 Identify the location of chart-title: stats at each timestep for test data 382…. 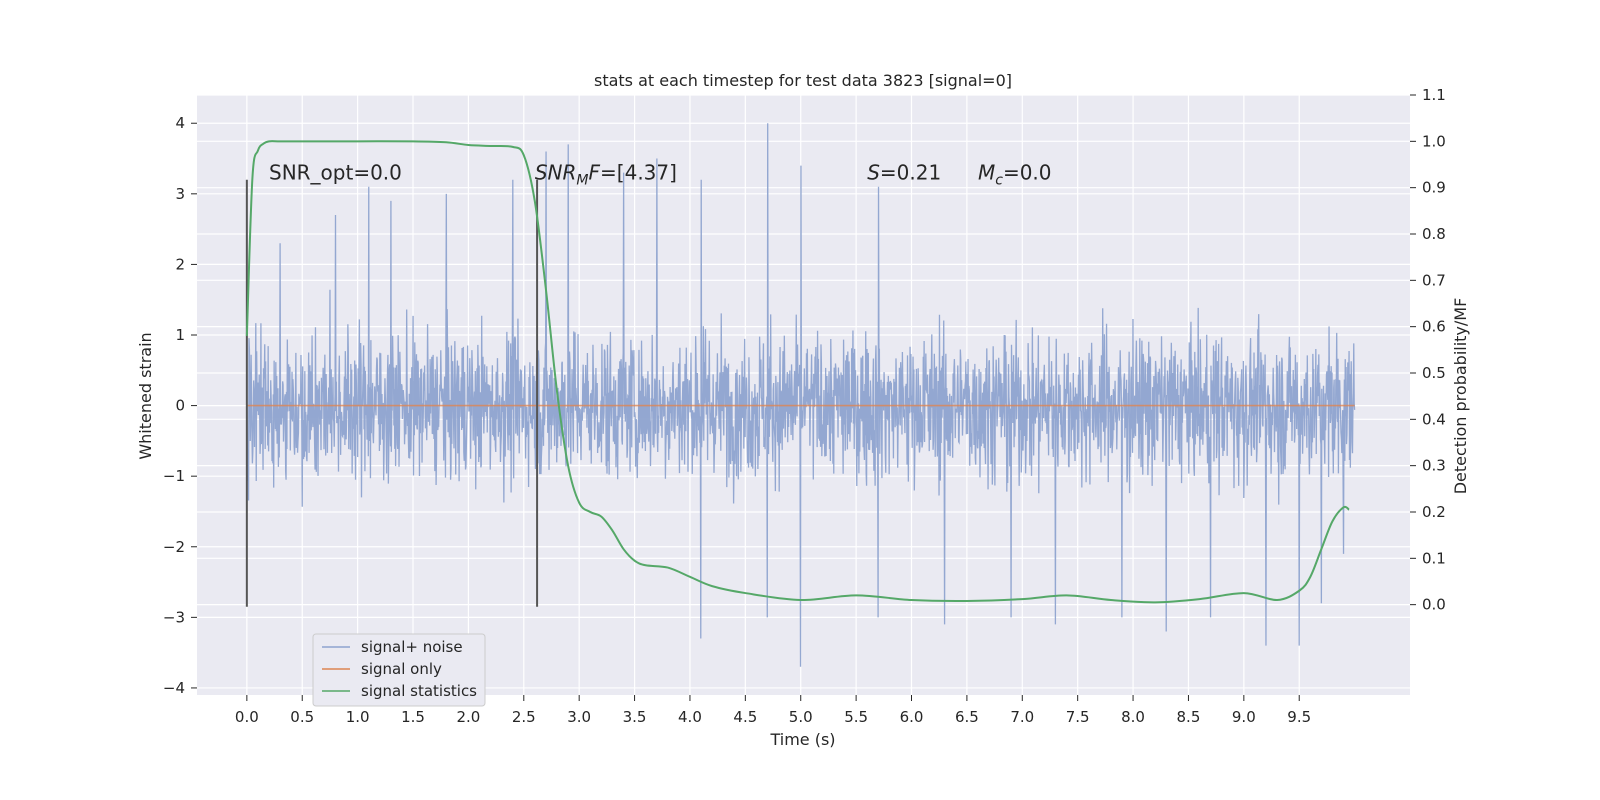
(803, 80).